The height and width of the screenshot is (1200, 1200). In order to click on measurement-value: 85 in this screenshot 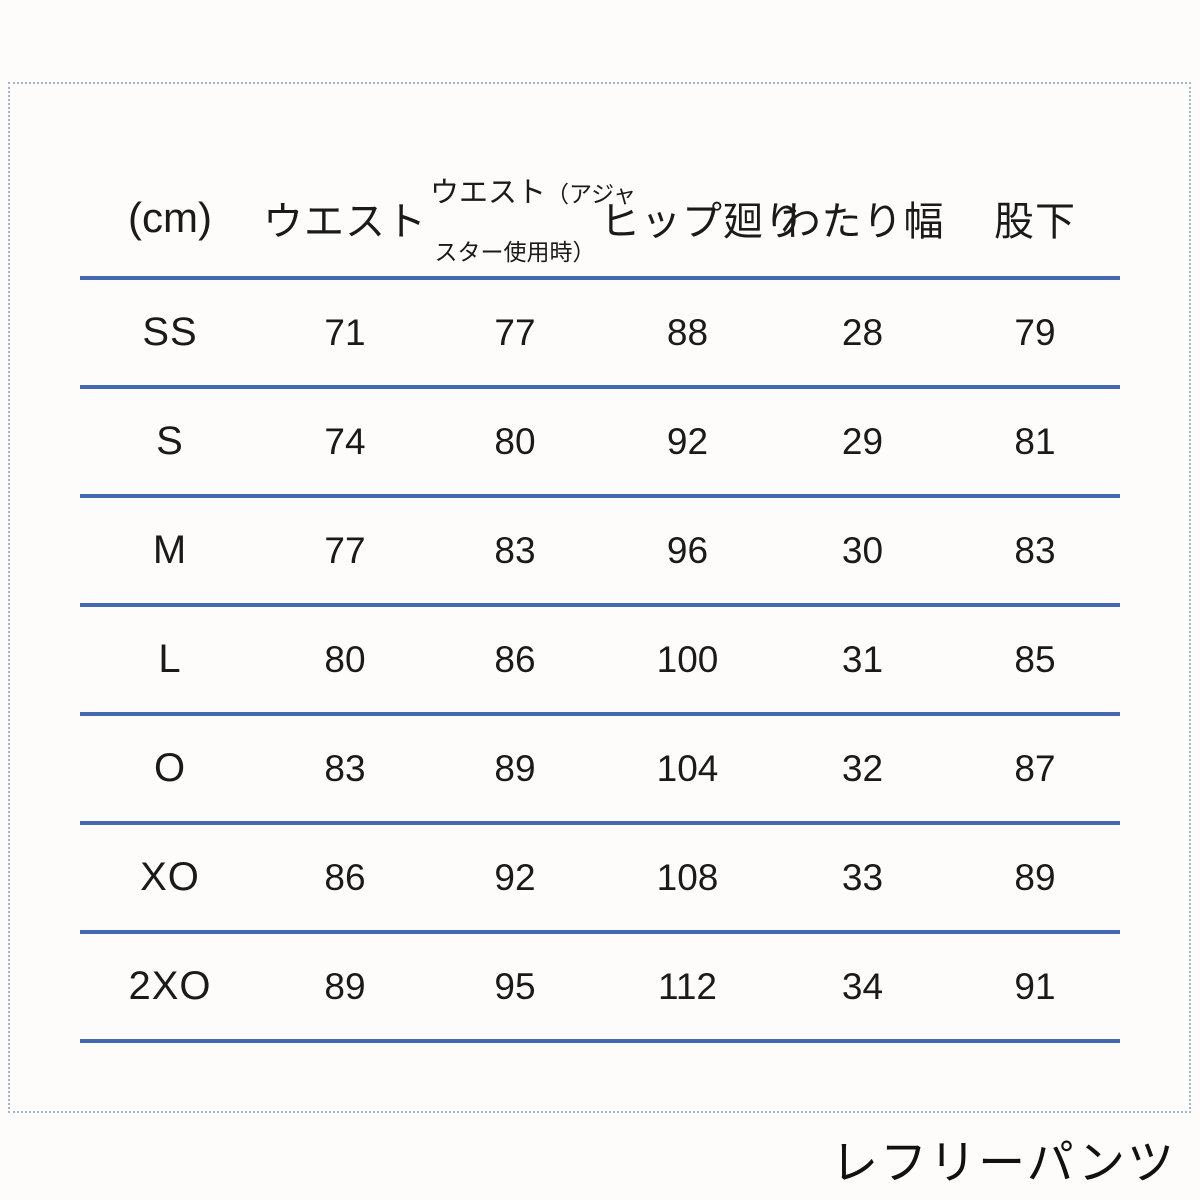, I will do `click(1035, 659)`.